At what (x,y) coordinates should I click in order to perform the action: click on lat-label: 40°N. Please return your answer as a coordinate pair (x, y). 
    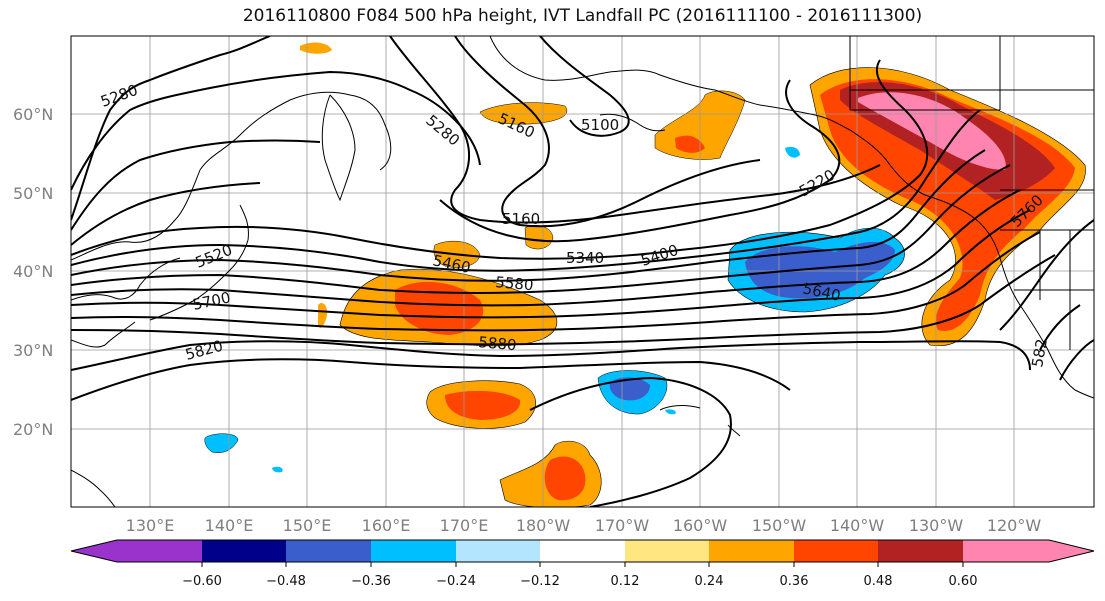
    Looking at the image, I should click on (33, 271).